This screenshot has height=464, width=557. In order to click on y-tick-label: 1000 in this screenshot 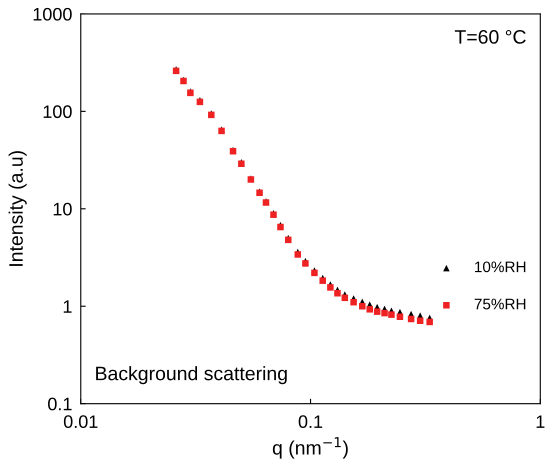, I will do `click(53, 14)`.